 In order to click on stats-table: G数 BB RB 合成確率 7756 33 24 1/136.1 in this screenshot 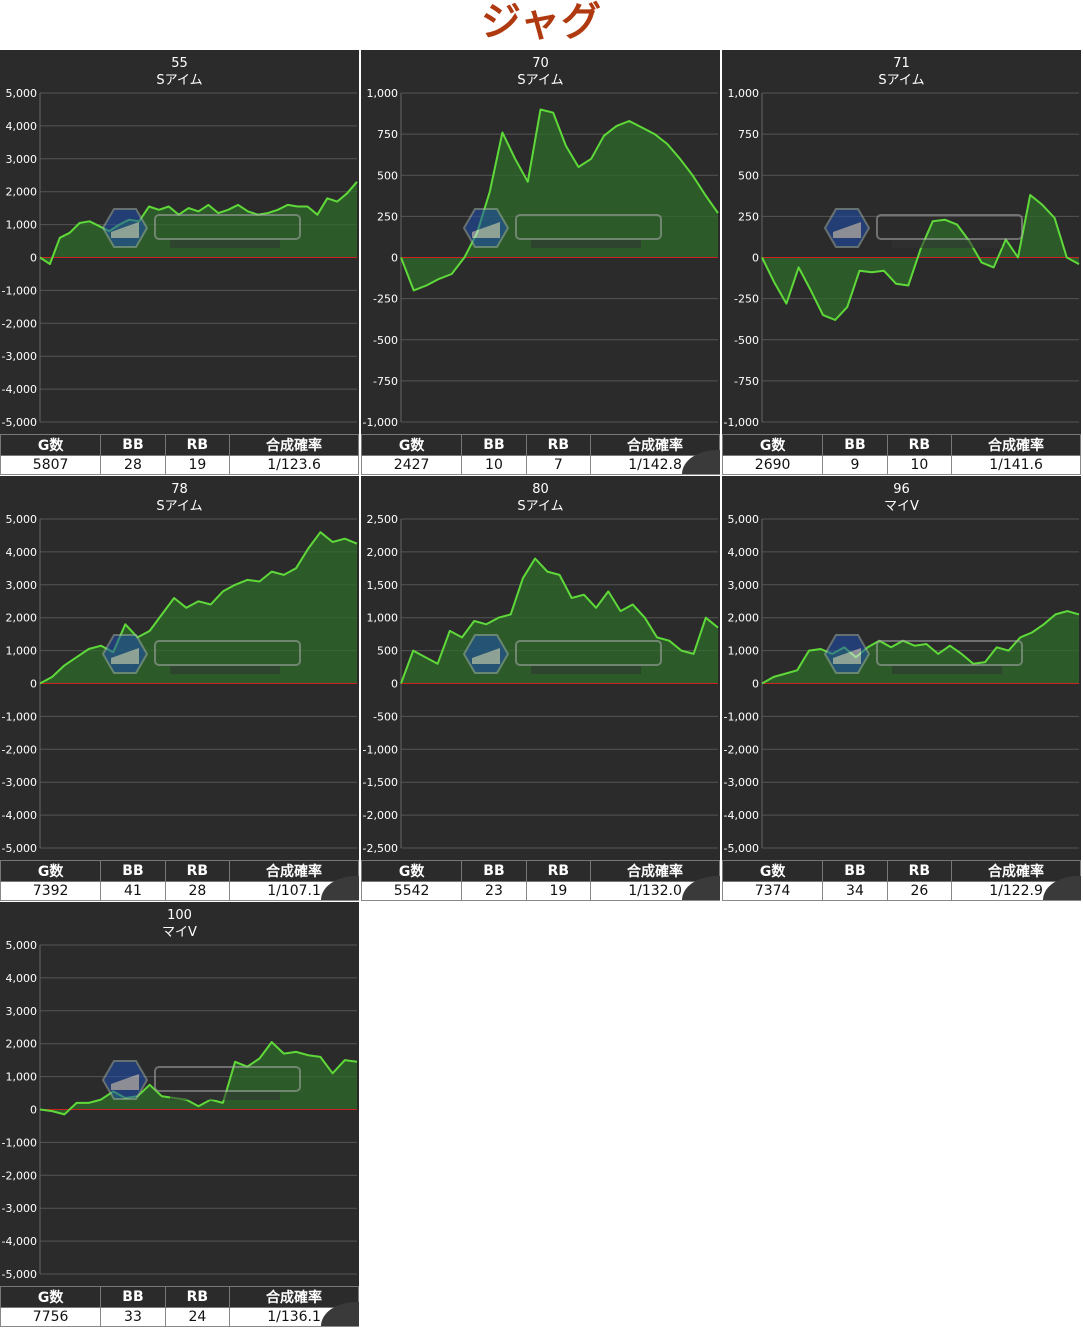, I will do `click(179, 1306)`.